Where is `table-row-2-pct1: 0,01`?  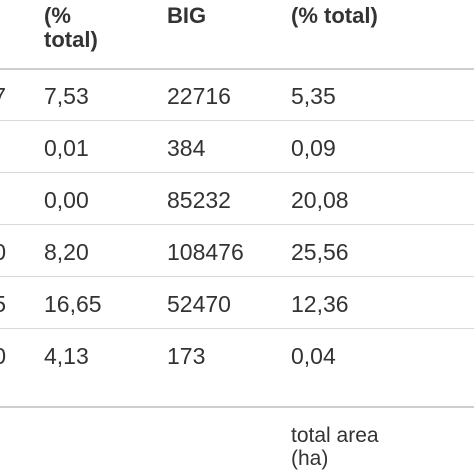
table-row-2-pct1: 0,01 is located at coordinates (66, 148).